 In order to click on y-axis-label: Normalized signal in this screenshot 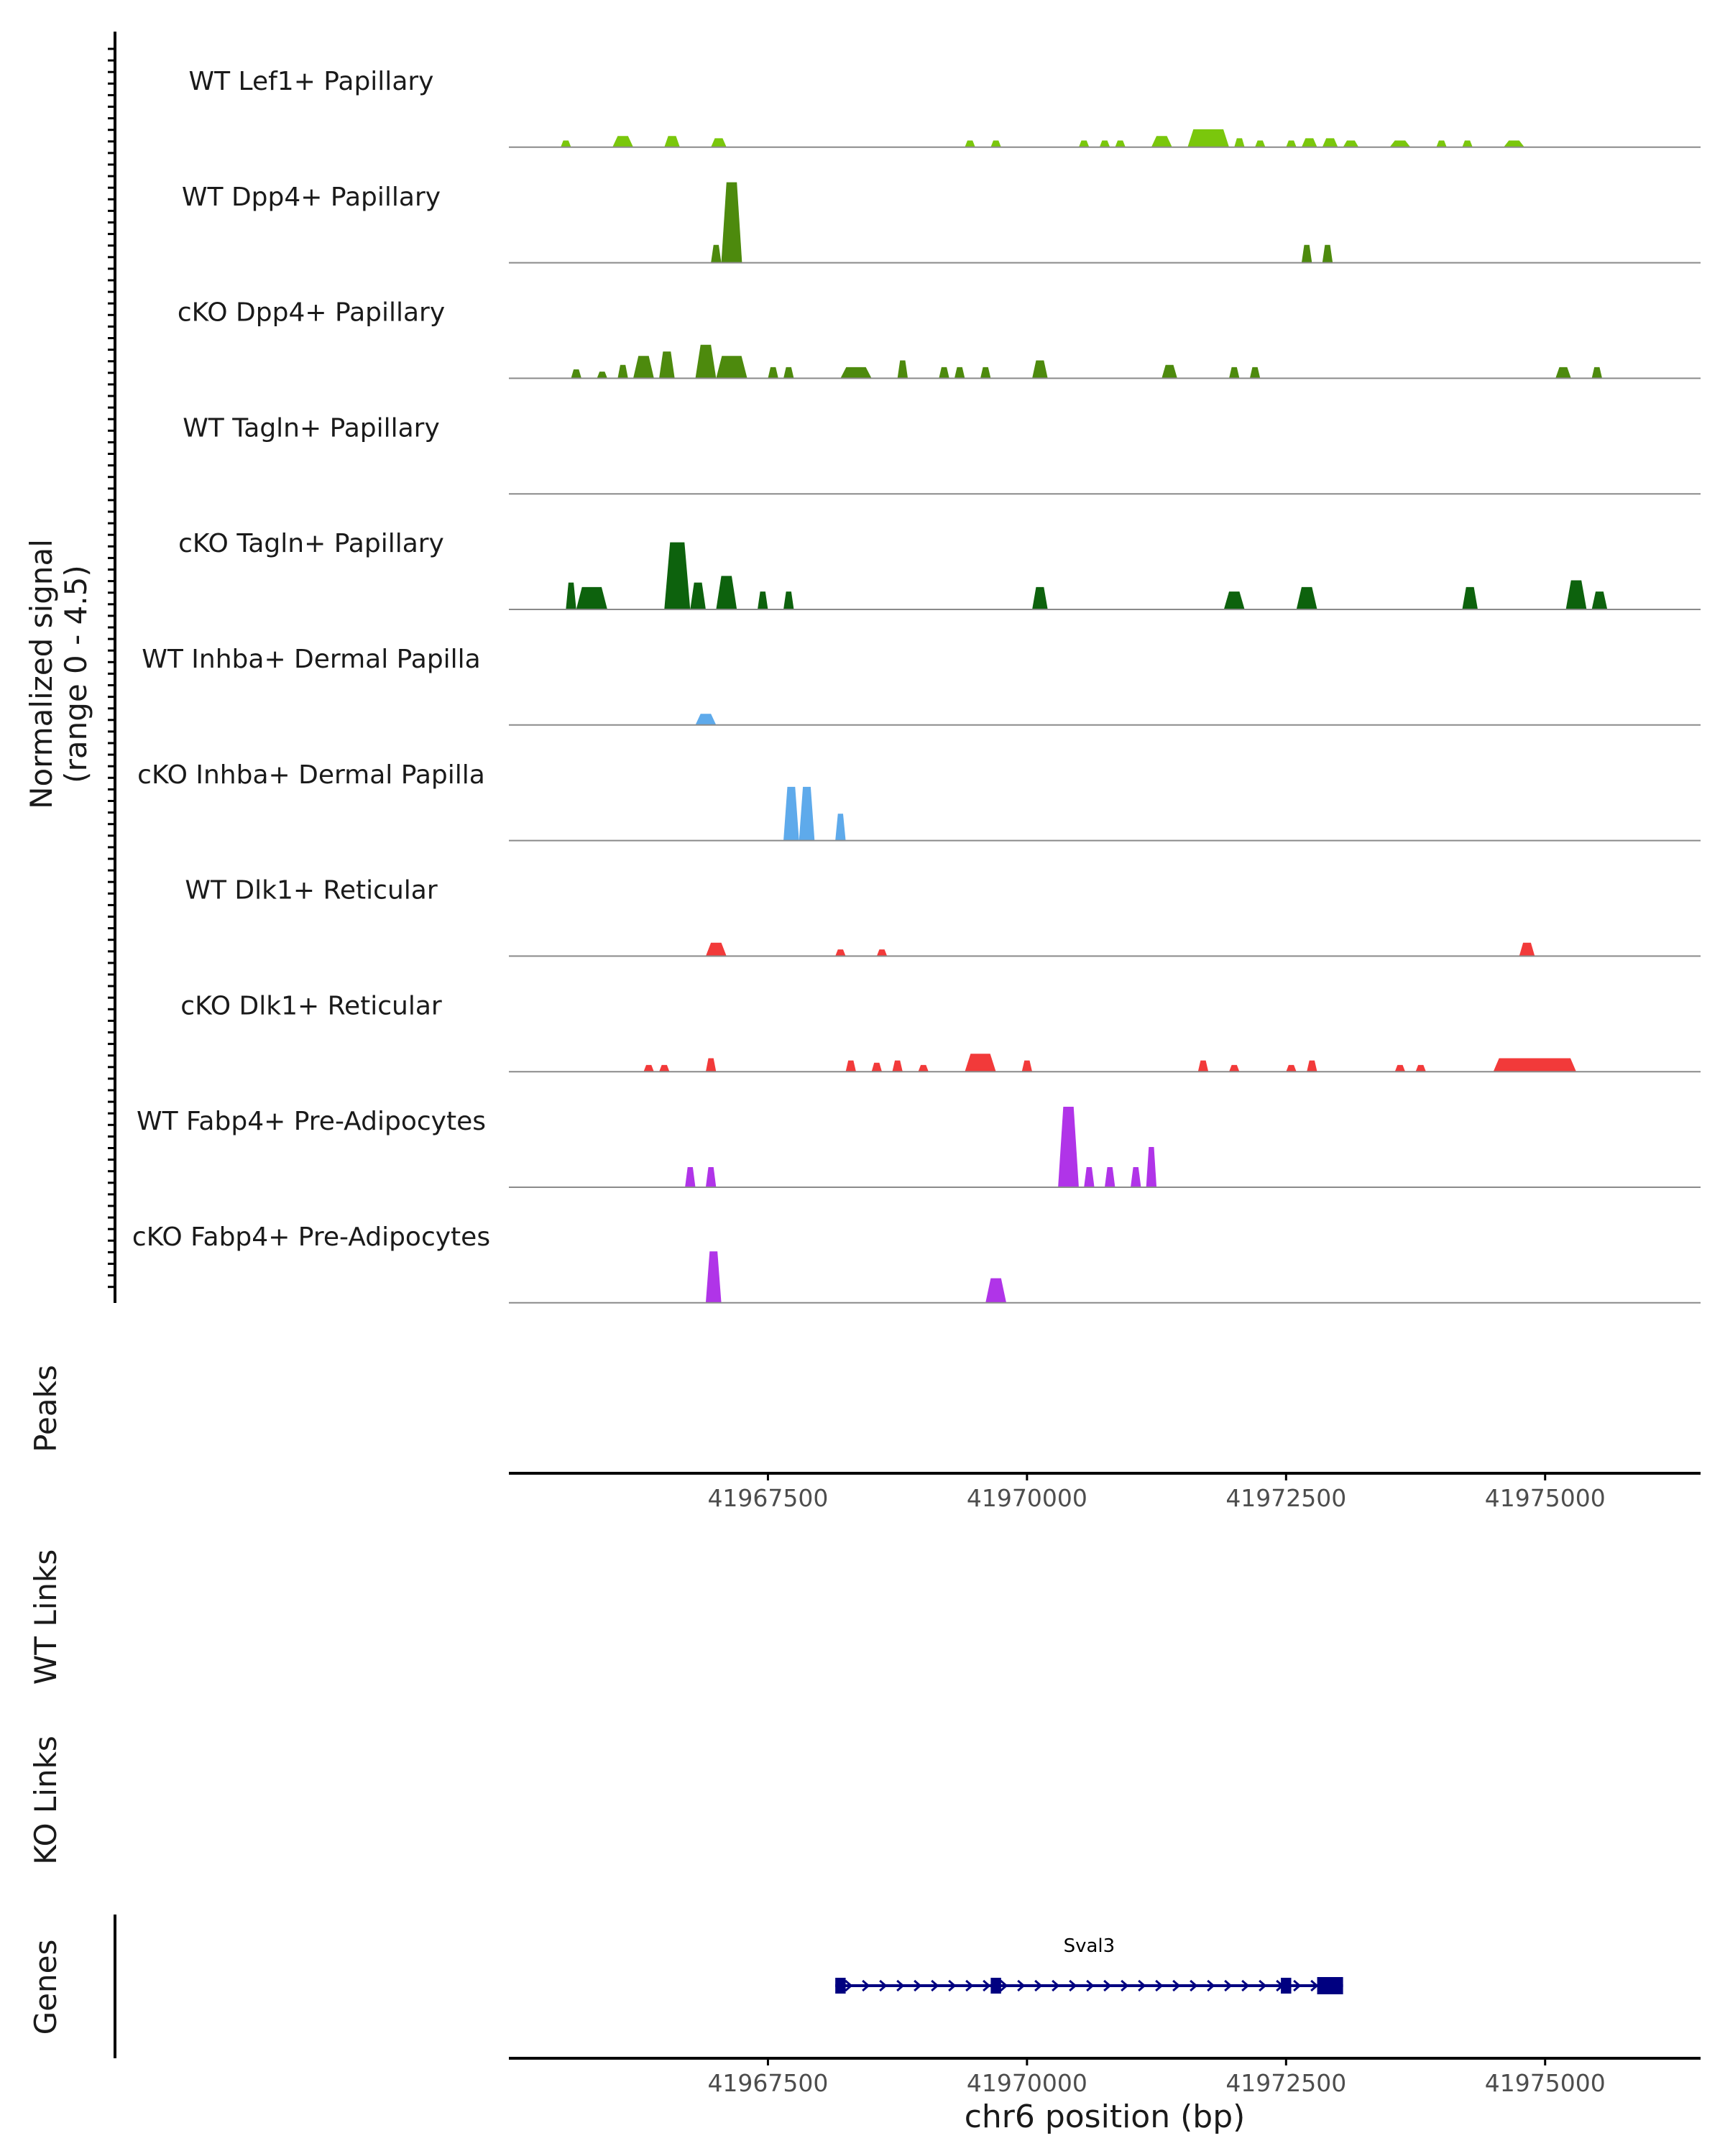, I will do `click(41, 674)`.